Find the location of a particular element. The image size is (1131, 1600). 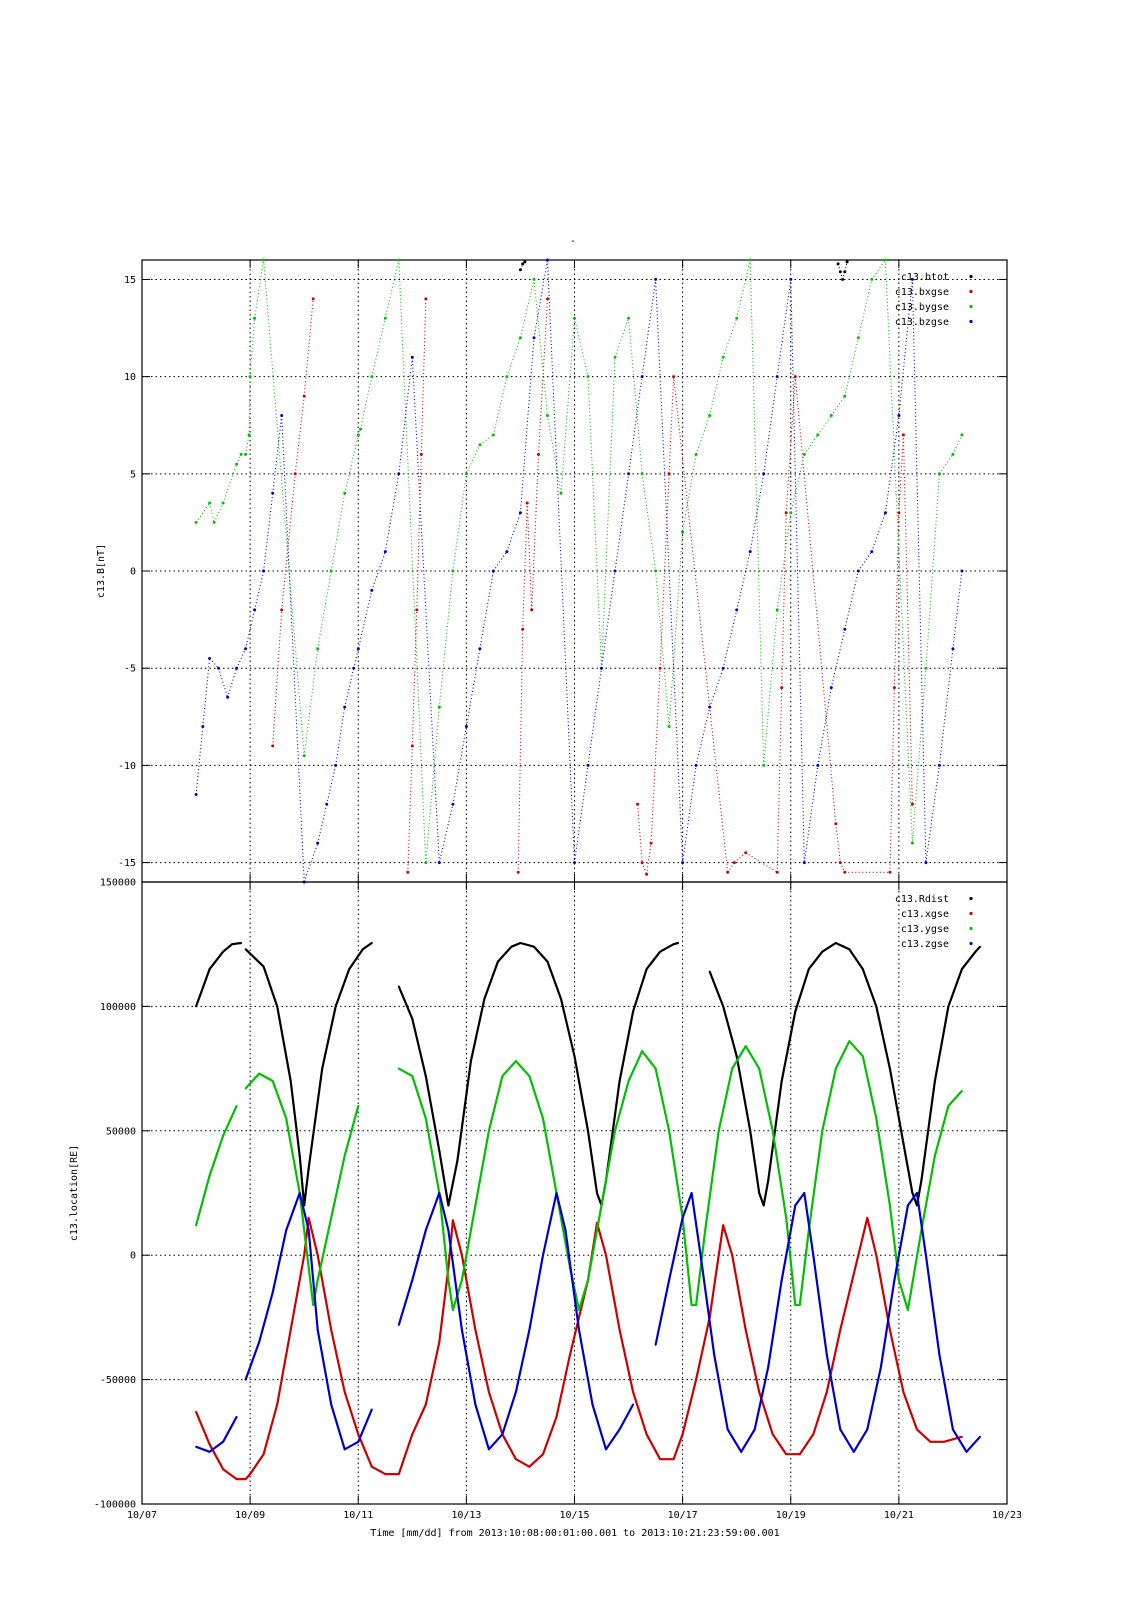

y-tick-label: -100000 is located at coordinates (115, 1505).